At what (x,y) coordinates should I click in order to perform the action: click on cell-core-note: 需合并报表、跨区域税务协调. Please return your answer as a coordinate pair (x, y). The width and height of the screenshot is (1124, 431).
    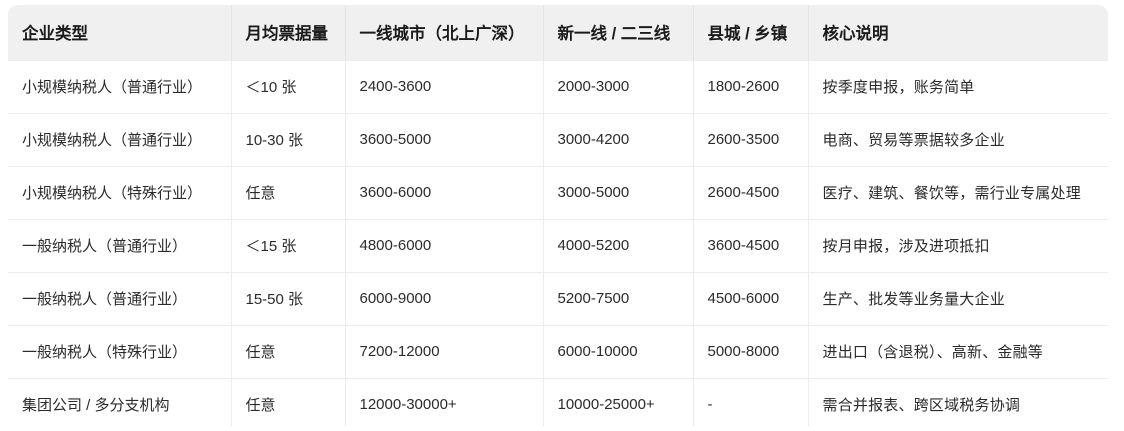
    Looking at the image, I should click on (958, 401).